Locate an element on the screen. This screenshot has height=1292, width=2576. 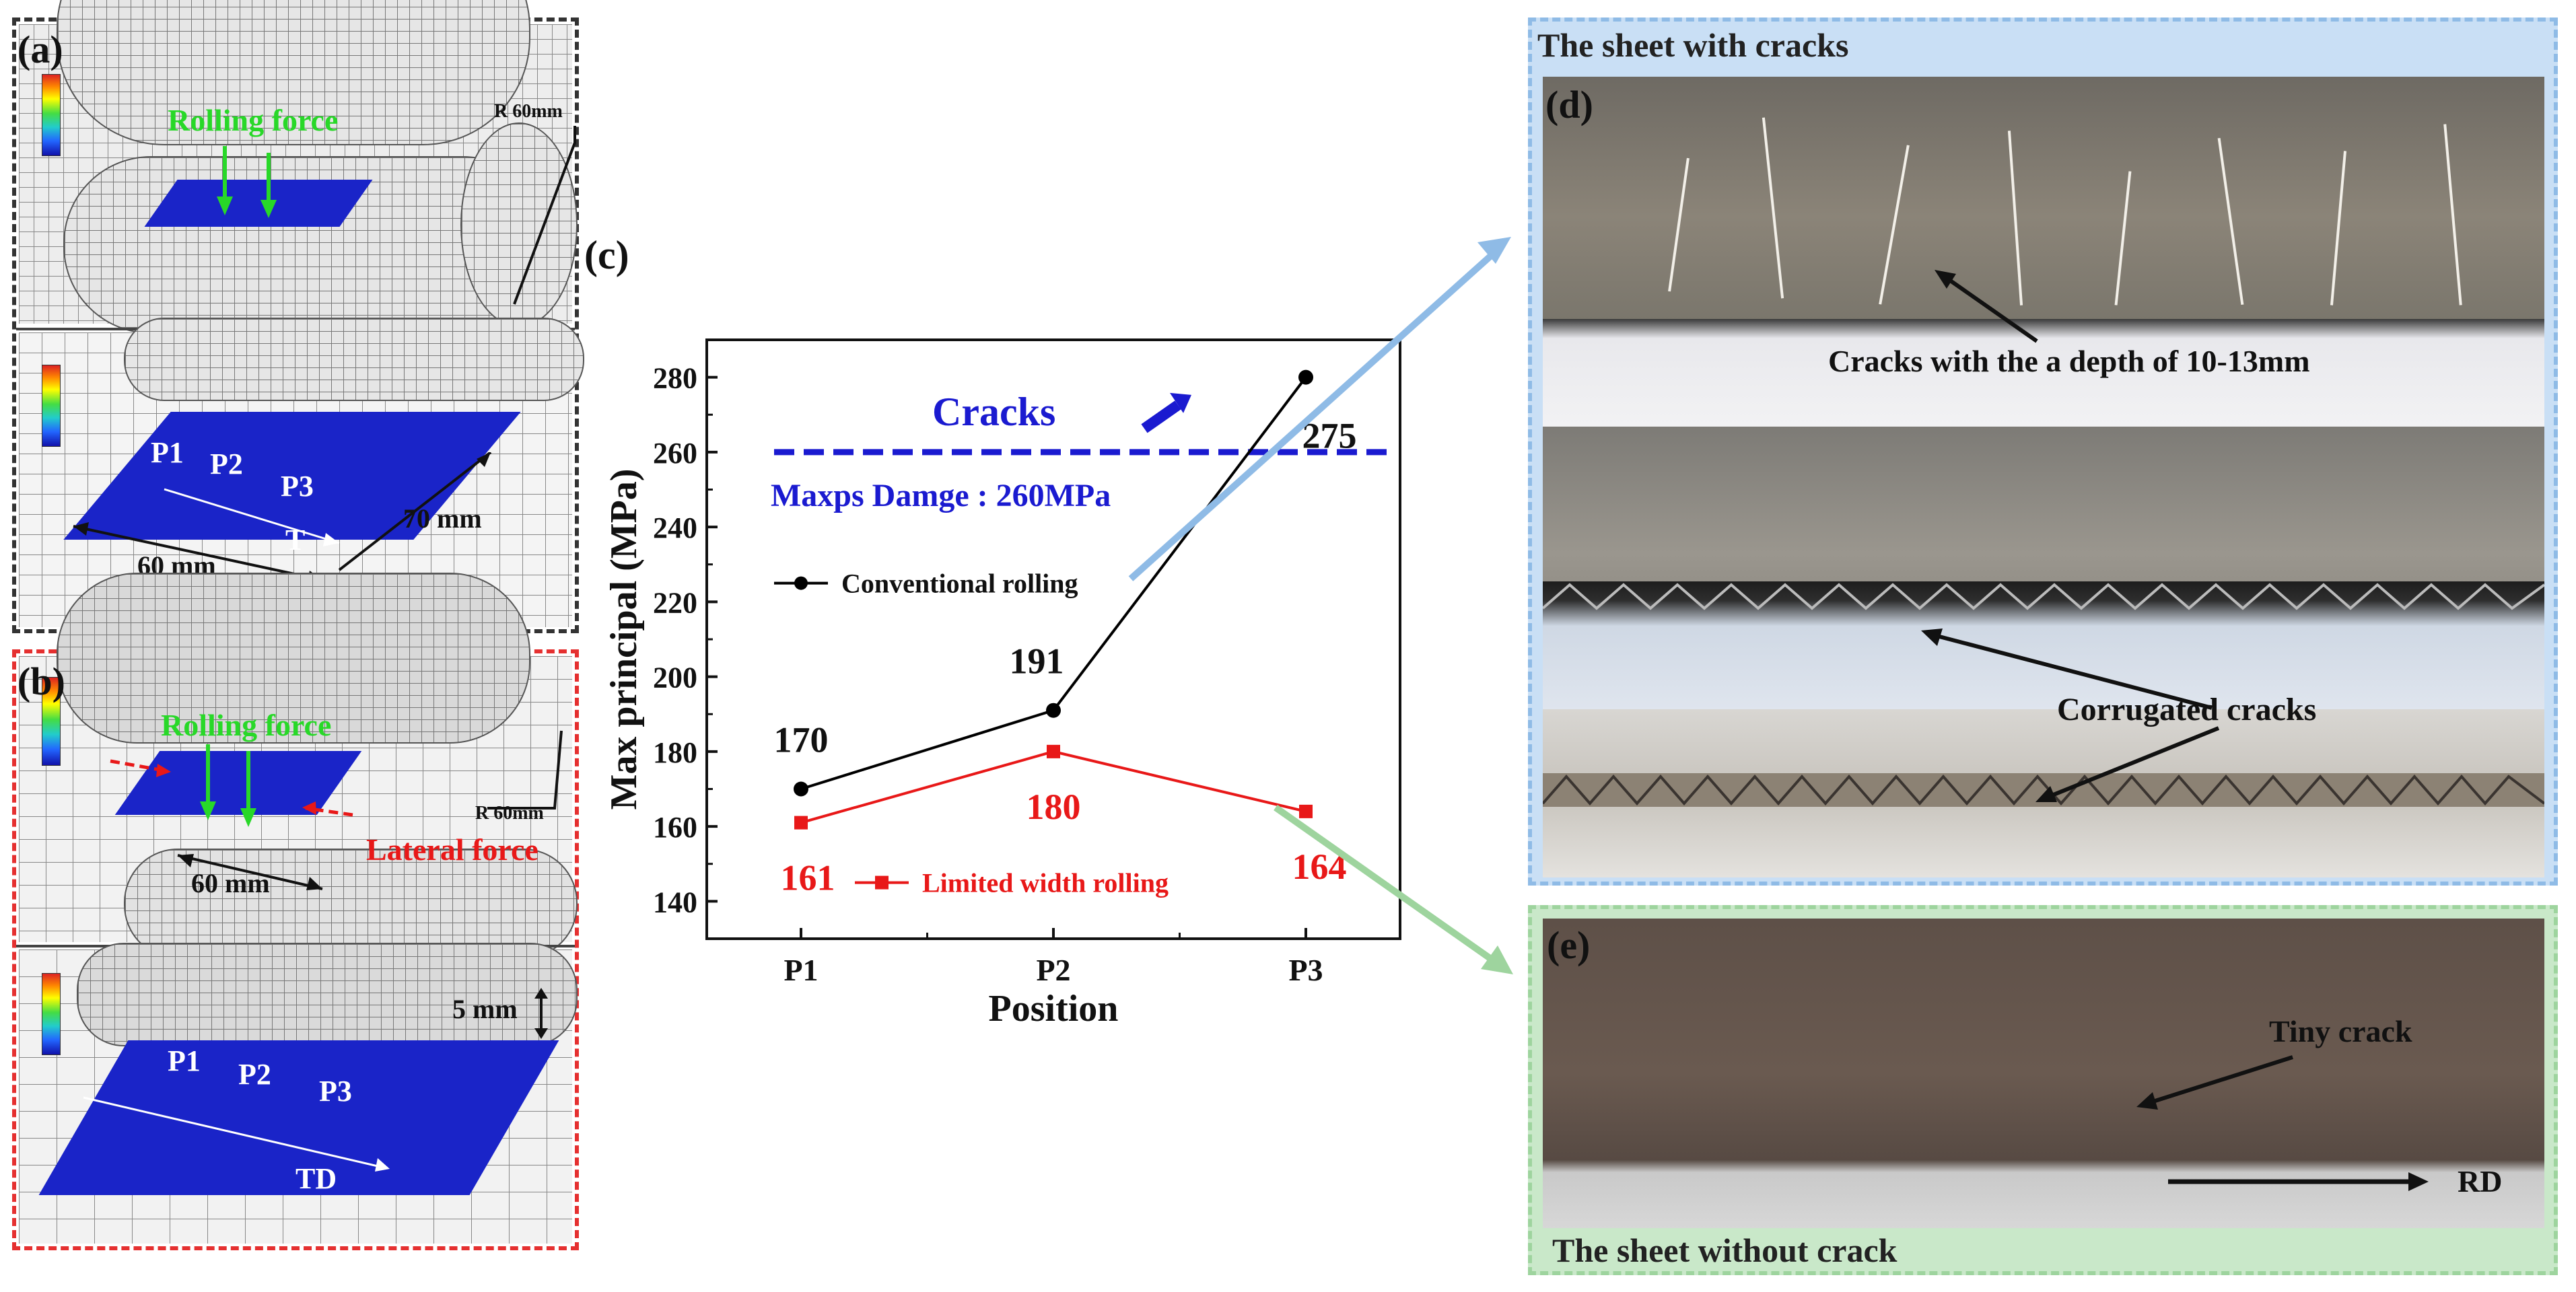
panel-b-point-2: P2 is located at coordinates (254, 1075).